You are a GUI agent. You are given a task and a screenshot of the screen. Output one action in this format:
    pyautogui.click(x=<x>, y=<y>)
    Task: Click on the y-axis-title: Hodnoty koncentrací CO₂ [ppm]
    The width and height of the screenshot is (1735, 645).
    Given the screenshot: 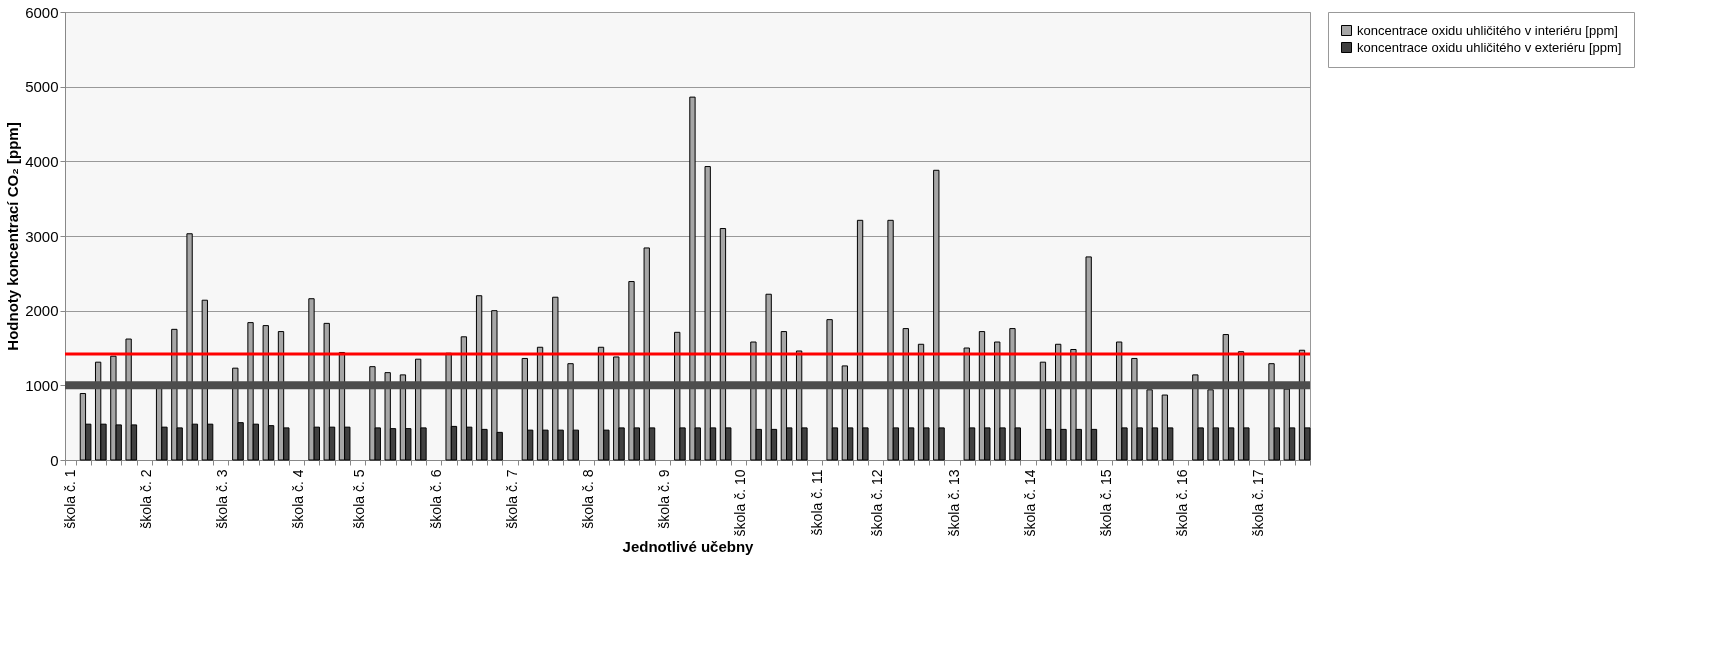 What is the action you would take?
    pyautogui.click(x=13, y=236)
    